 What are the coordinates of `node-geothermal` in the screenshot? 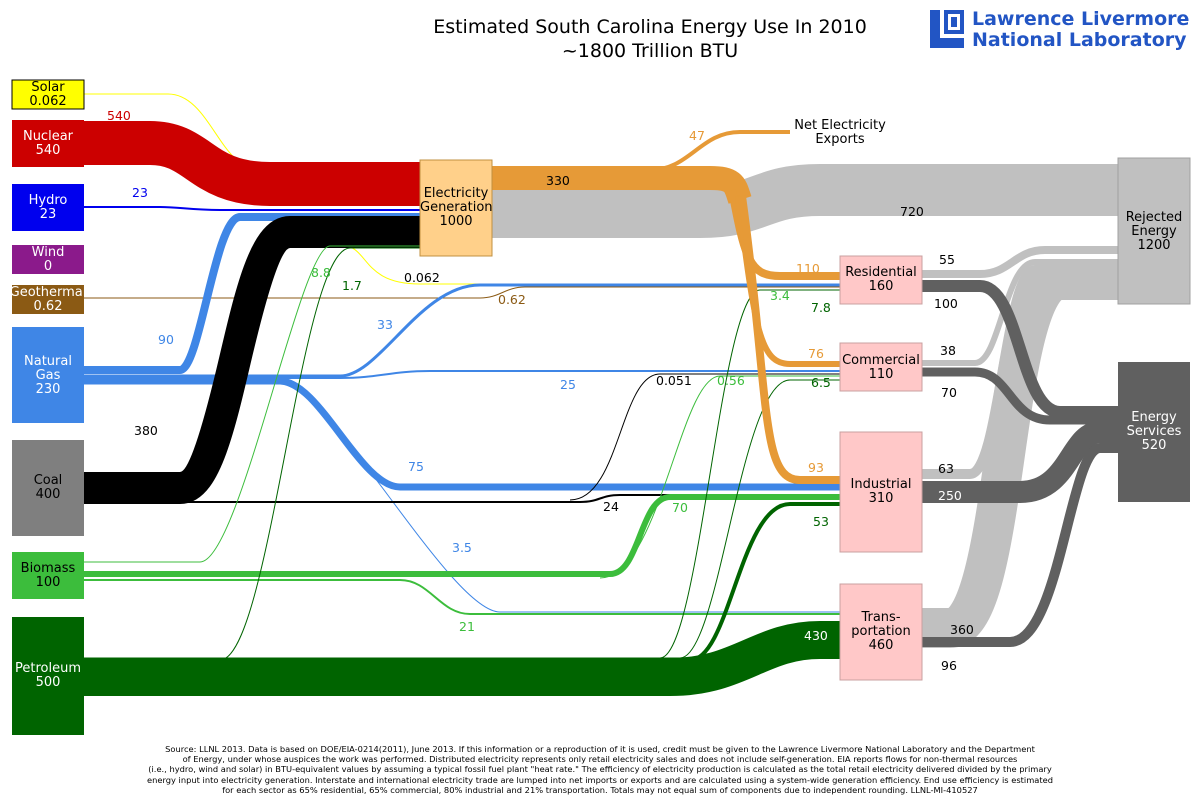 It's located at (48, 299).